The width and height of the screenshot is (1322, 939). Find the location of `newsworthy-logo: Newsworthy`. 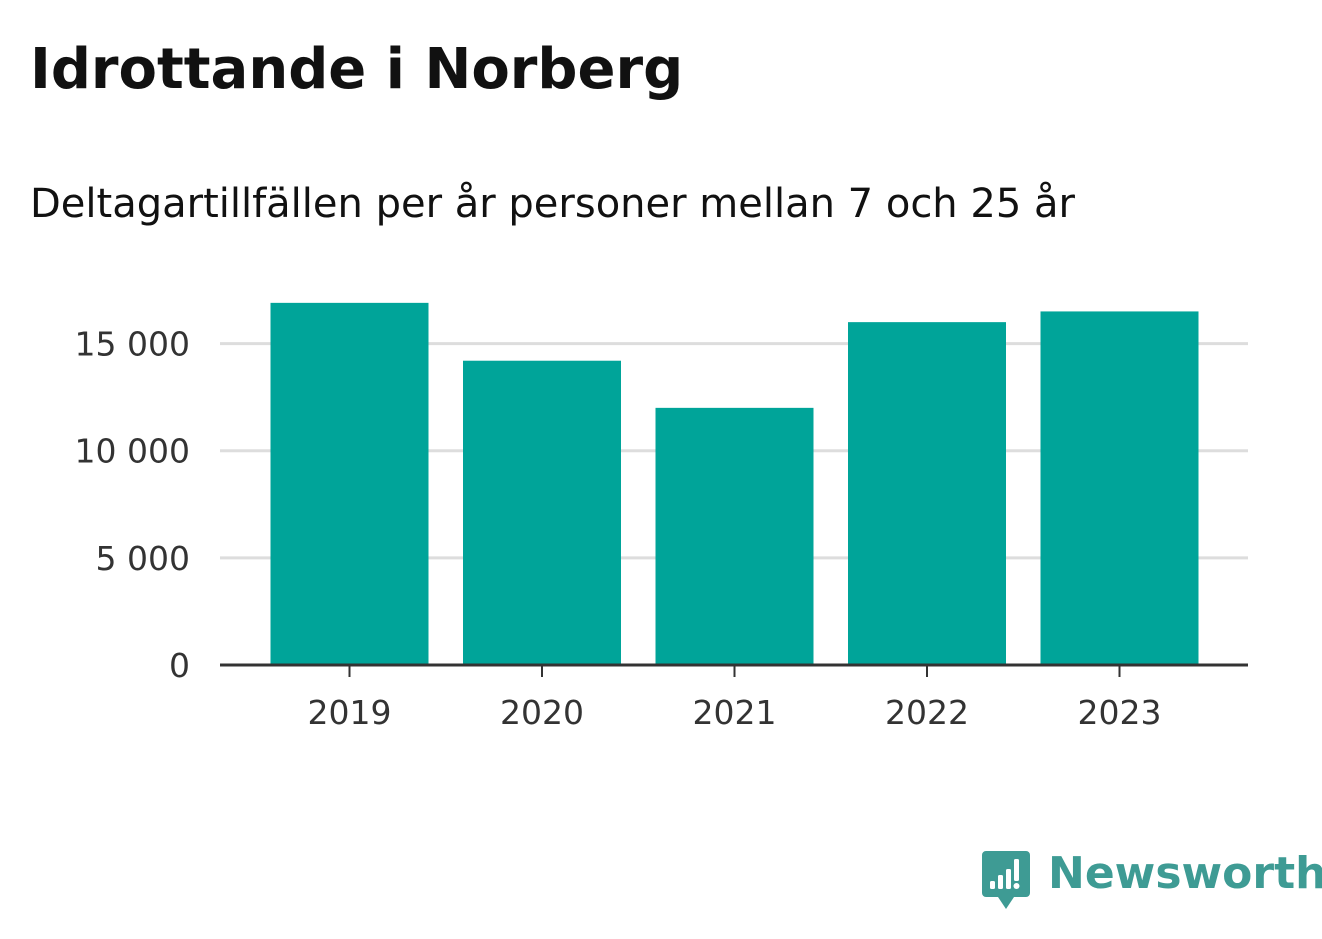

newsworthy-logo: Newsworthy is located at coordinates (1151, 880).